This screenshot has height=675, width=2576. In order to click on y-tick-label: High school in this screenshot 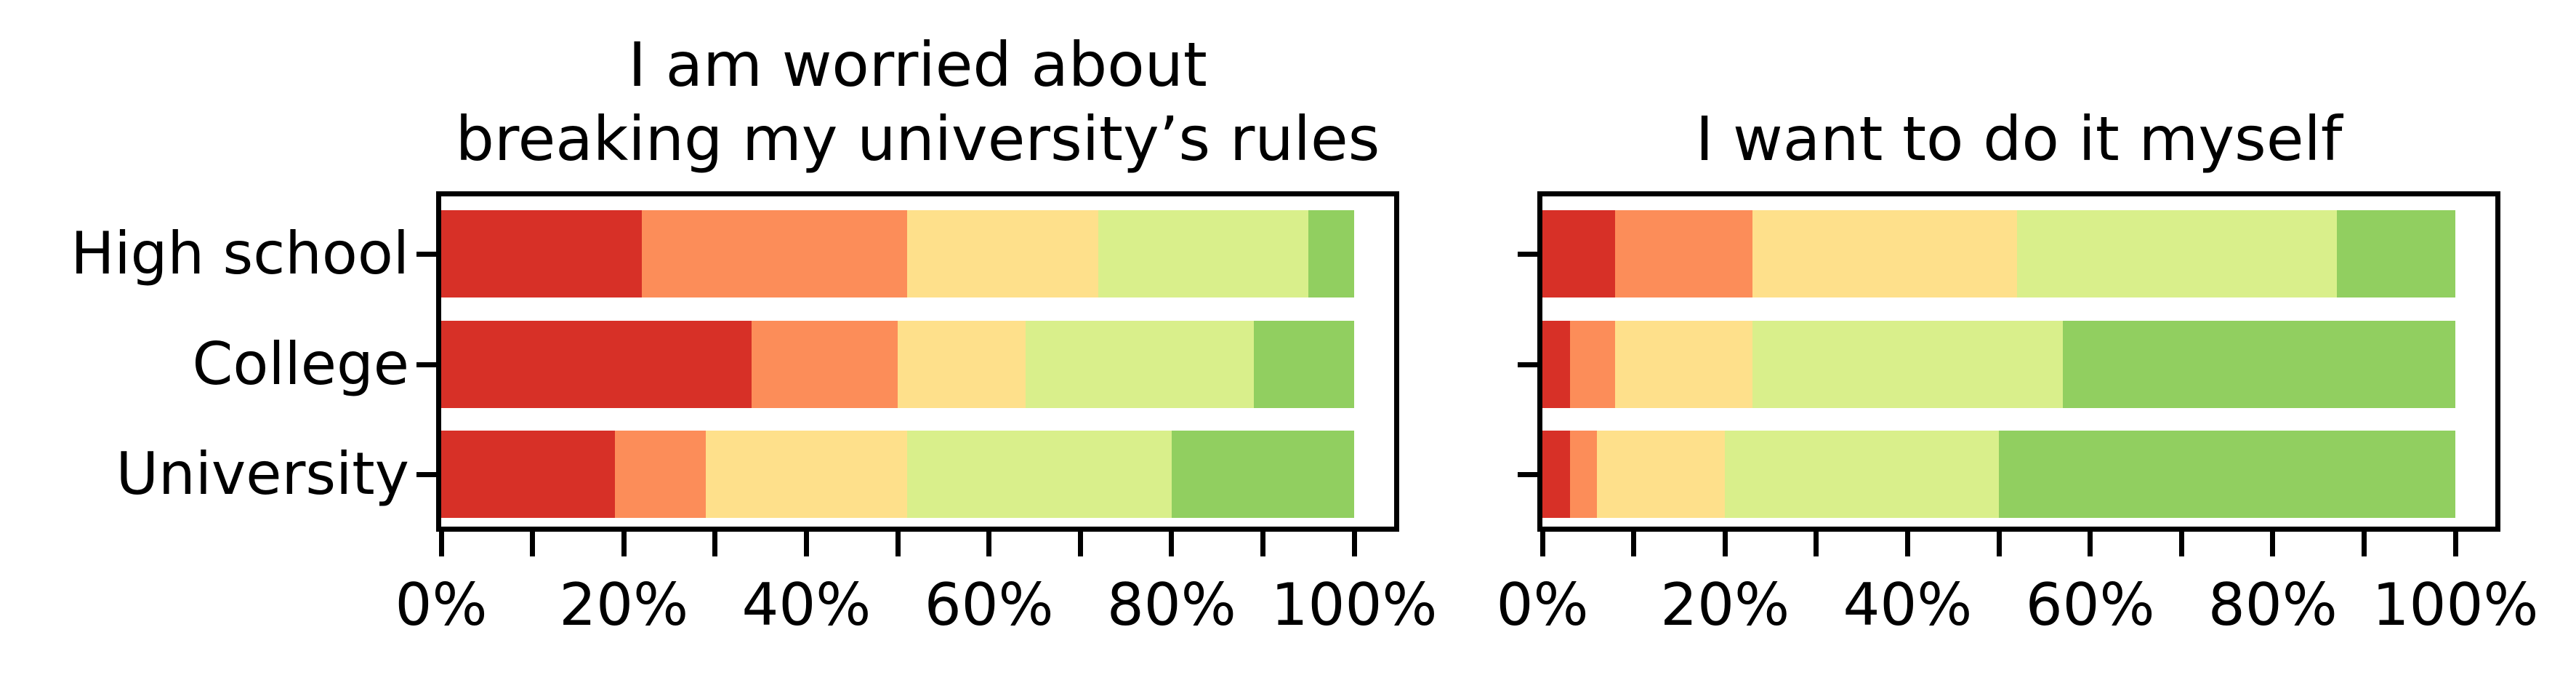, I will do `click(240, 253)`.